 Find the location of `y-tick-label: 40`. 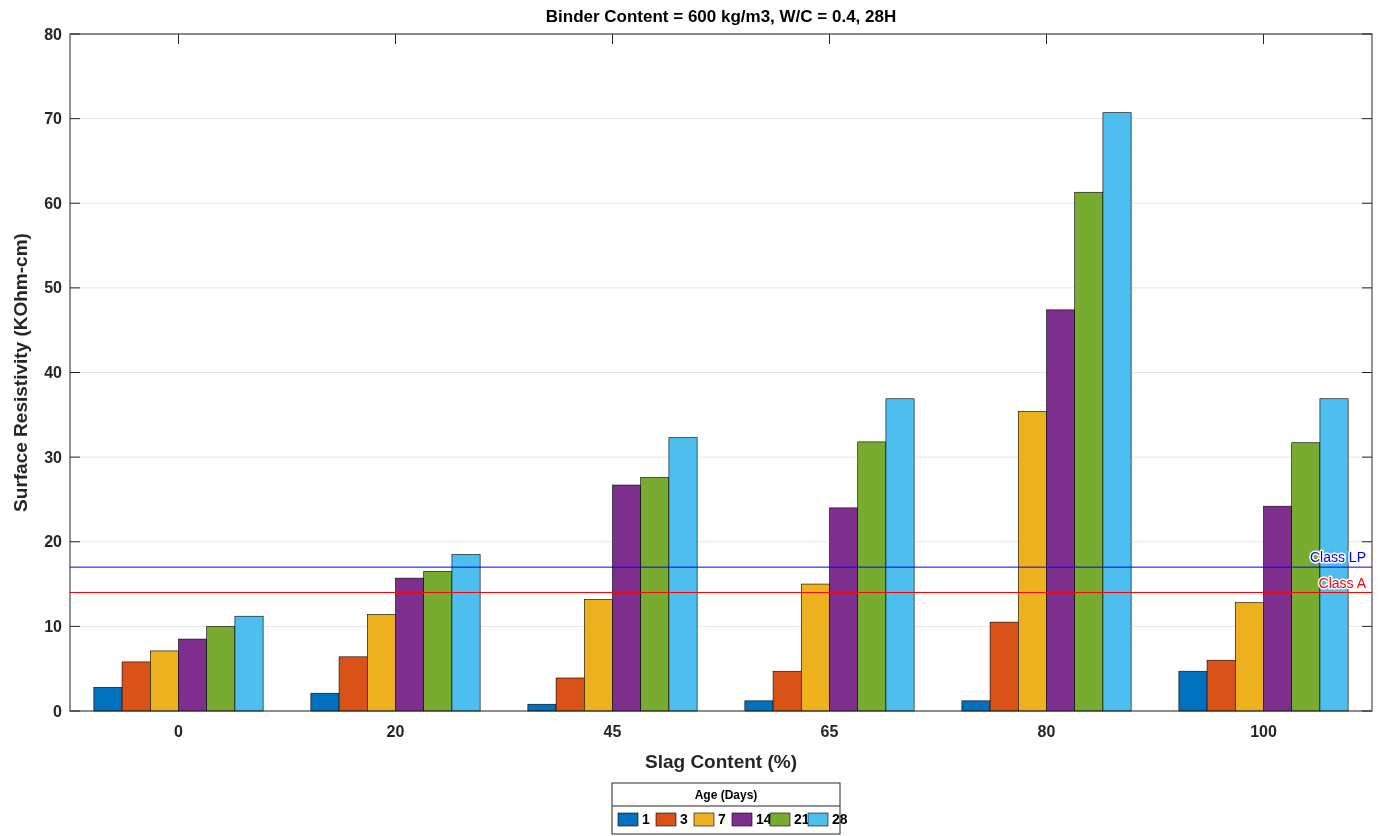

y-tick-label: 40 is located at coordinates (53, 373).